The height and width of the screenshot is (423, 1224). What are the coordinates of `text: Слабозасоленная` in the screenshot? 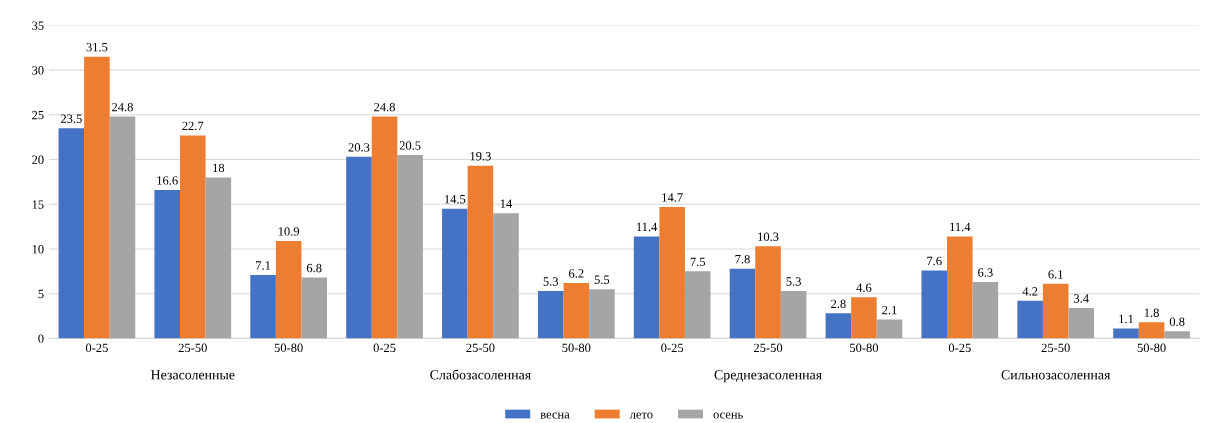 It's located at (480, 374).